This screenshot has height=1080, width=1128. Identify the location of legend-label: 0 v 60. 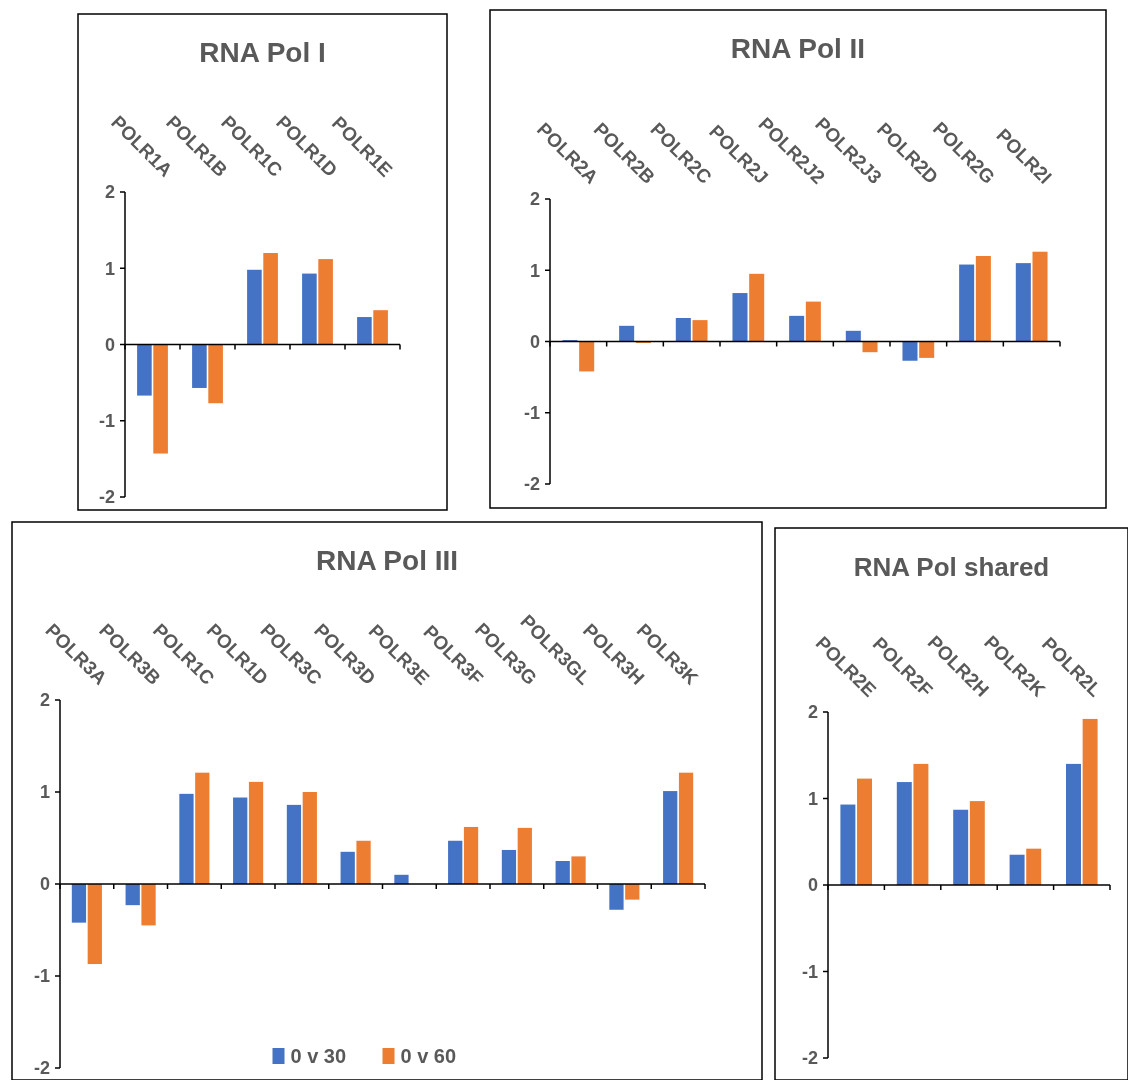
(428, 1056).